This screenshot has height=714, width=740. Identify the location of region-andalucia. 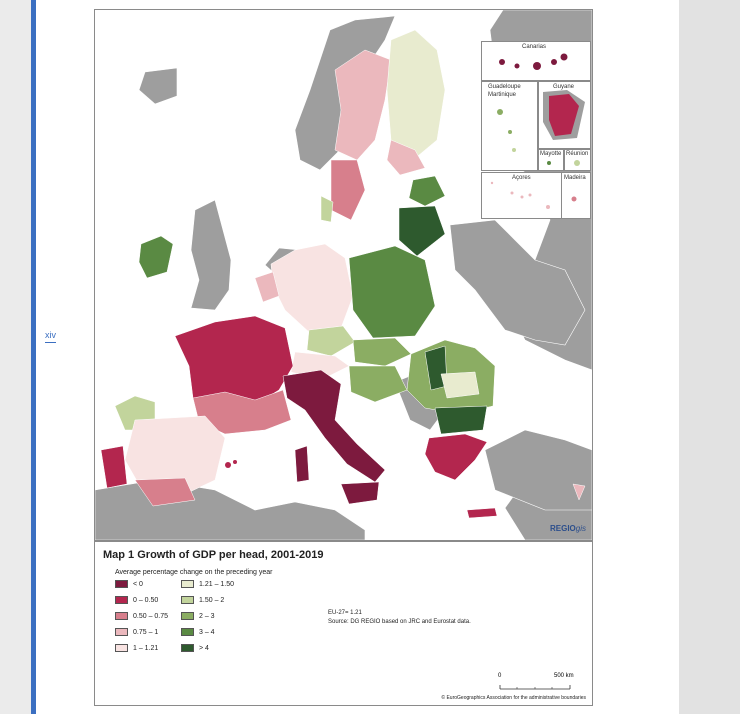
(165, 492).